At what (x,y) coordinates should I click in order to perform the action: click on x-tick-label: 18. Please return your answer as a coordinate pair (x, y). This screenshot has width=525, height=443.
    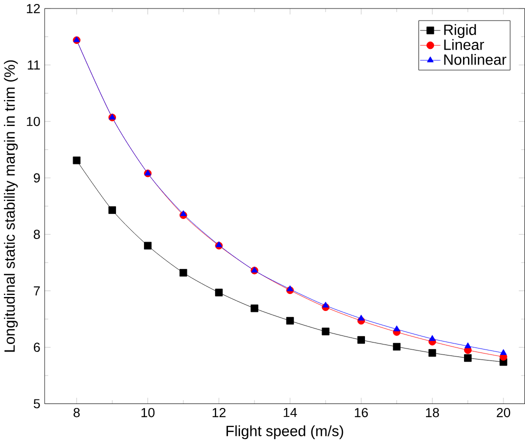
    Looking at the image, I should click on (432, 413).